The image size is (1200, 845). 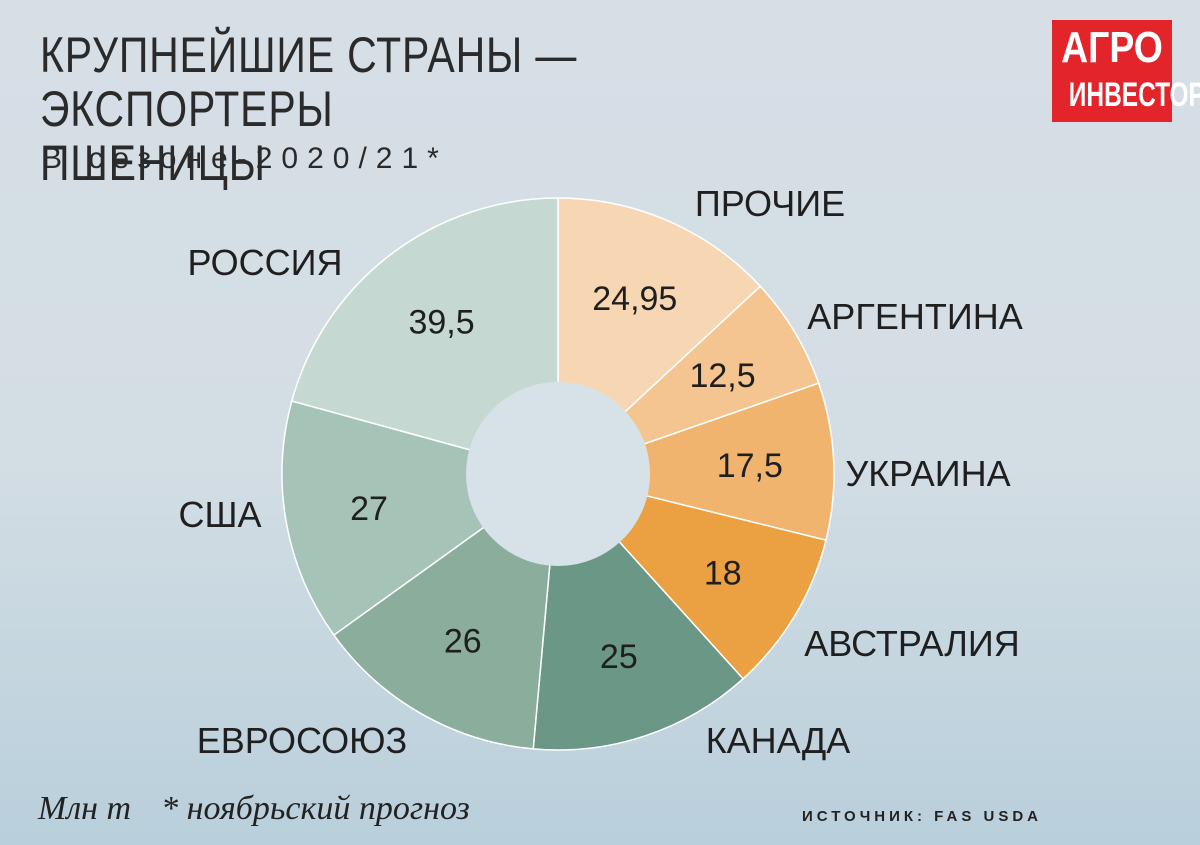 I want to click on chart-subtitle: В сезоне-2020/21*, so click(x=245, y=158).